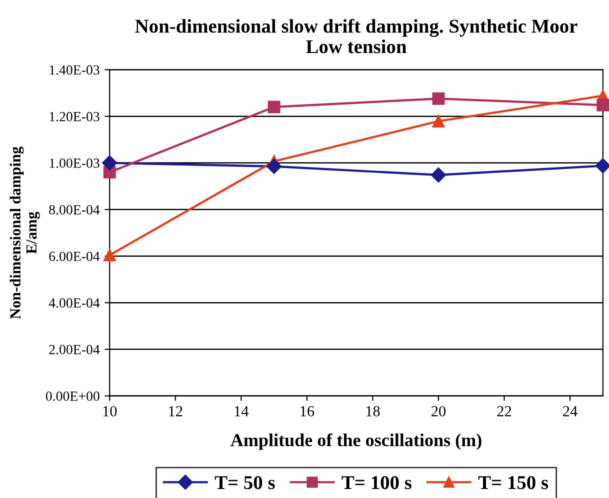 This screenshot has height=498, width=609. I want to click on x-tick-label: 16, so click(307, 411).